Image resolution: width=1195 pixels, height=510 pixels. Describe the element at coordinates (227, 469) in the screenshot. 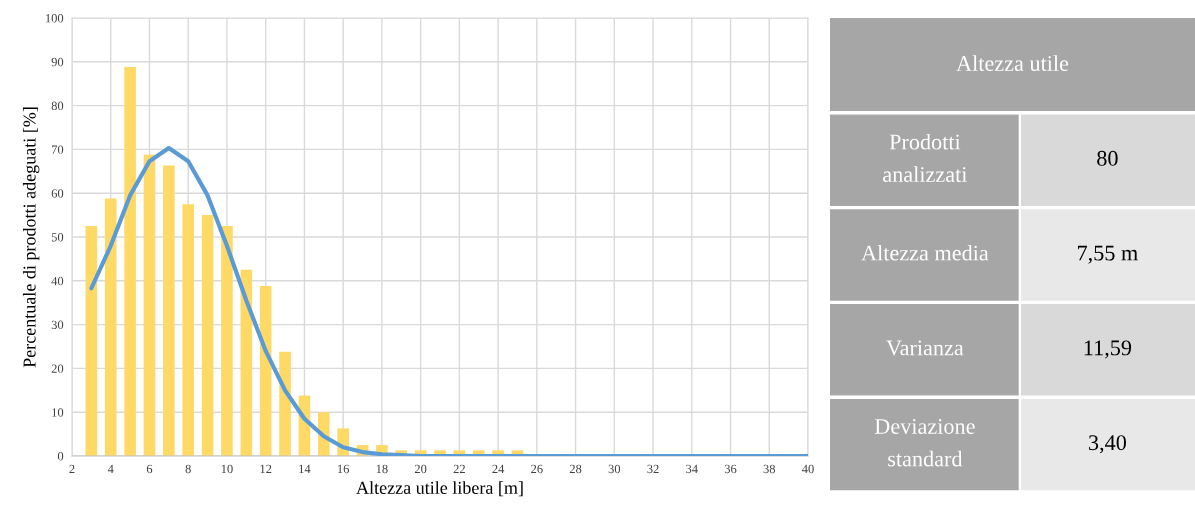

I see `x-tick-label: 10` at that location.